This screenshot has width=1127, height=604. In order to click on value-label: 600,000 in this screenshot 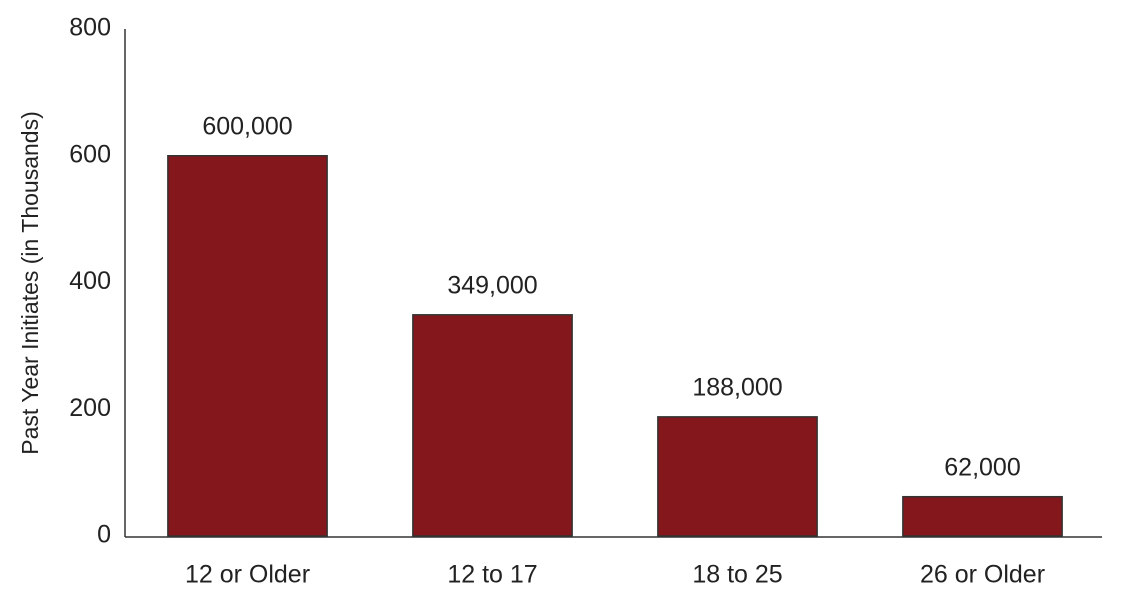, I will do `click(247, 126)`.